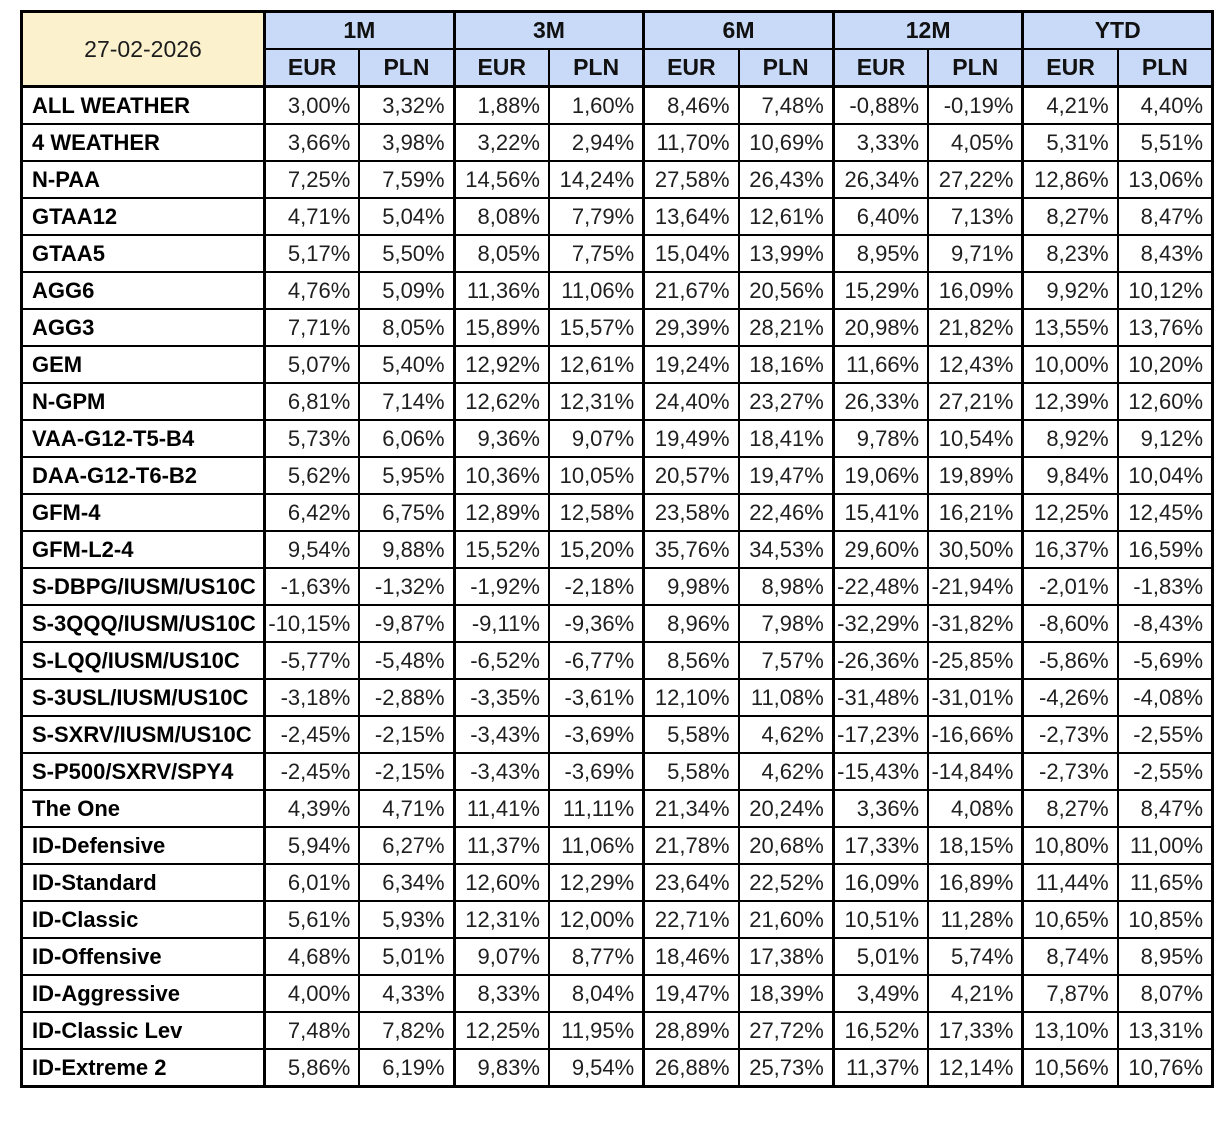  Describe the element at coordinates (407, 882) in the screenshot. I see `value-cell: 6,34%` at that location.